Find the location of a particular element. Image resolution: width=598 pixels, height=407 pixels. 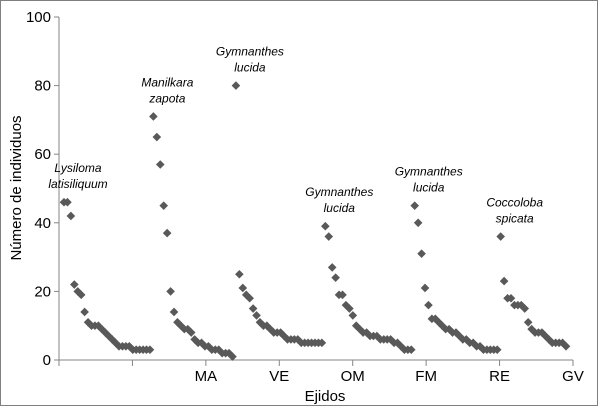

annotation-label: spicata is located at coordinates (515, 219).